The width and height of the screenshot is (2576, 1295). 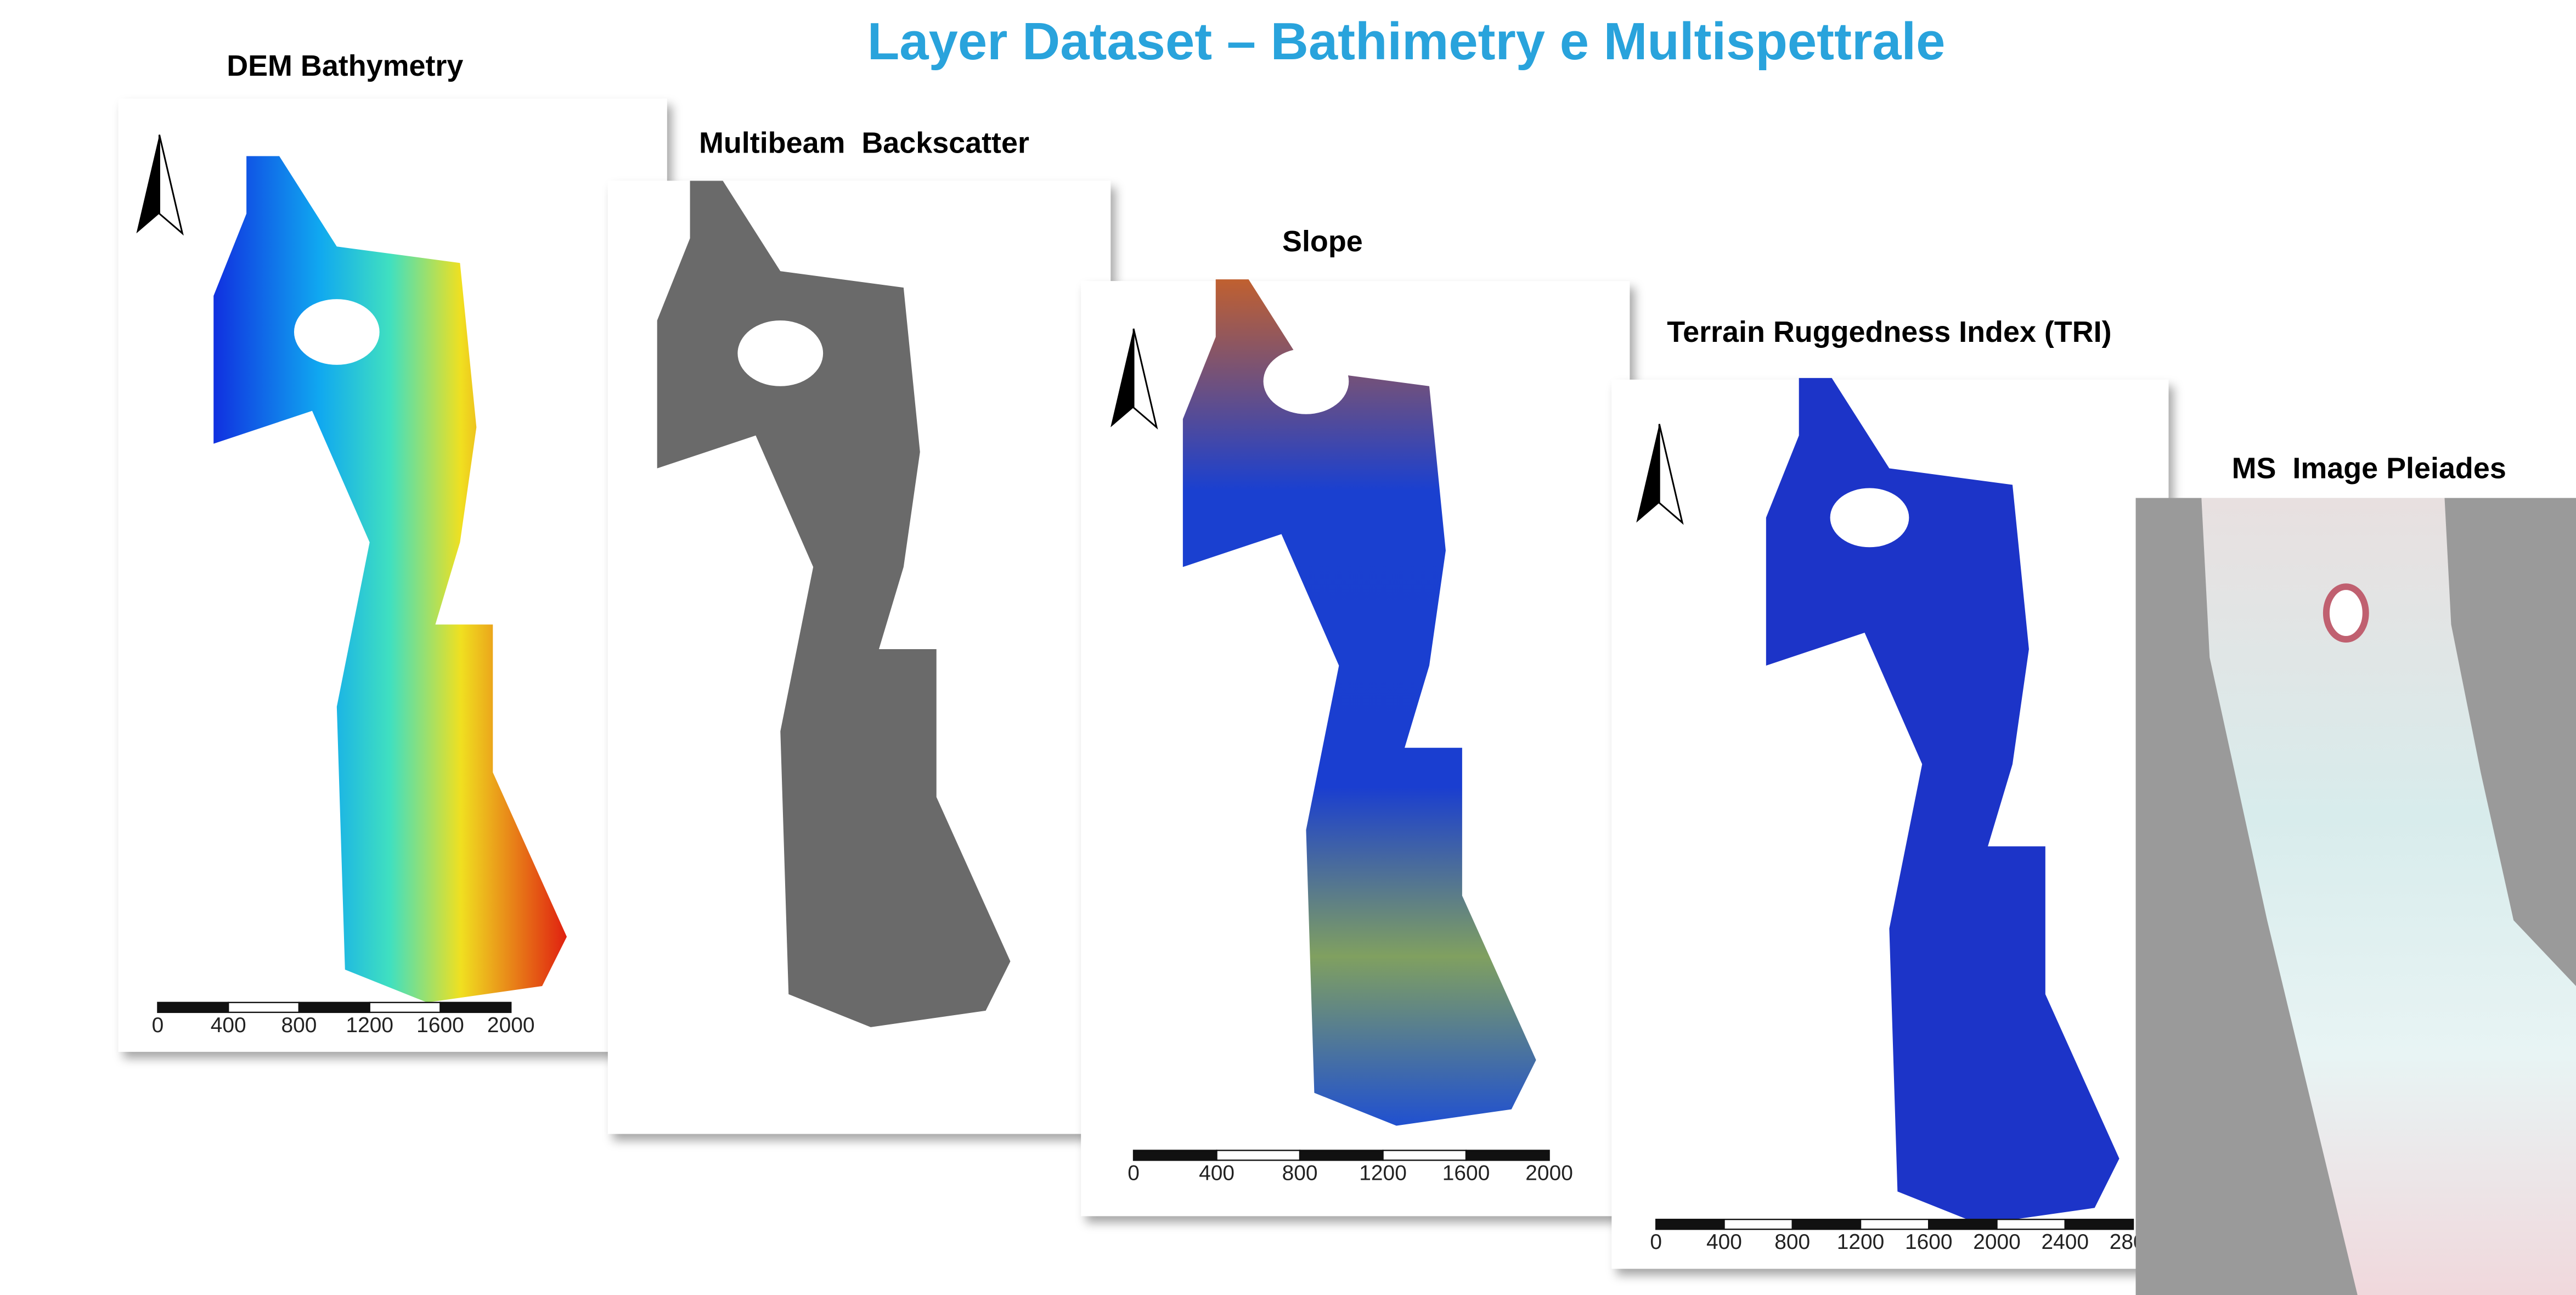 I want to click on panel-label: MS Image Pleiades, so click(x=2369, y=468).